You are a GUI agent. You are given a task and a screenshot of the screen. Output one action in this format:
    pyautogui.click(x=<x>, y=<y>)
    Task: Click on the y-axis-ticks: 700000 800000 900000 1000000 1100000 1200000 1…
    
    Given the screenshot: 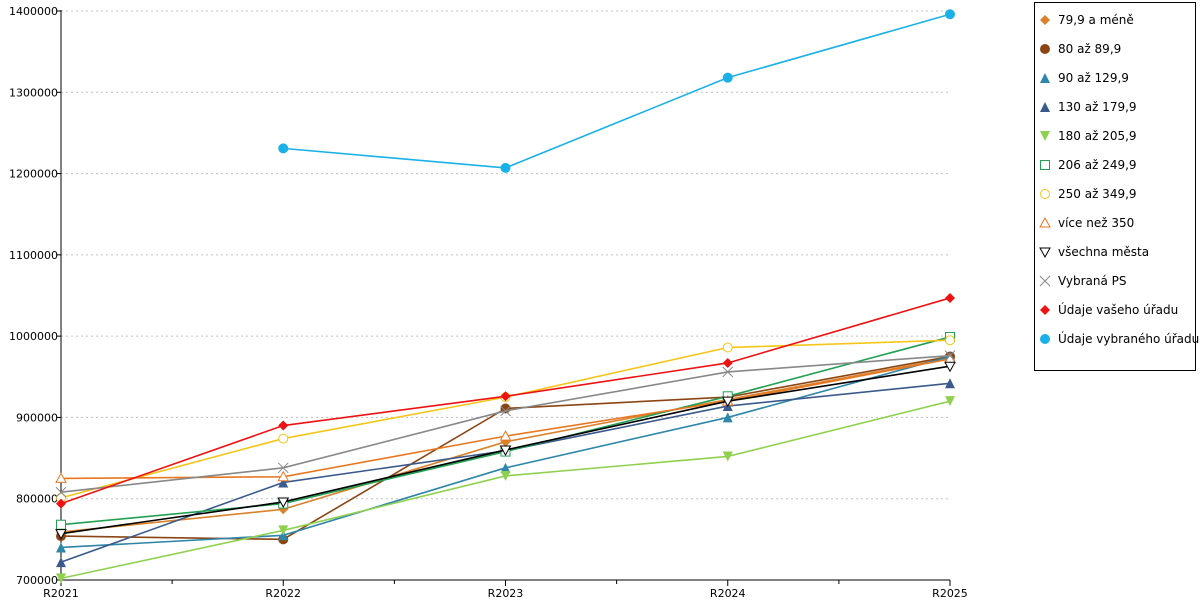 What is the action you would take?
    pyautogui.click(x=35, y=296)
    